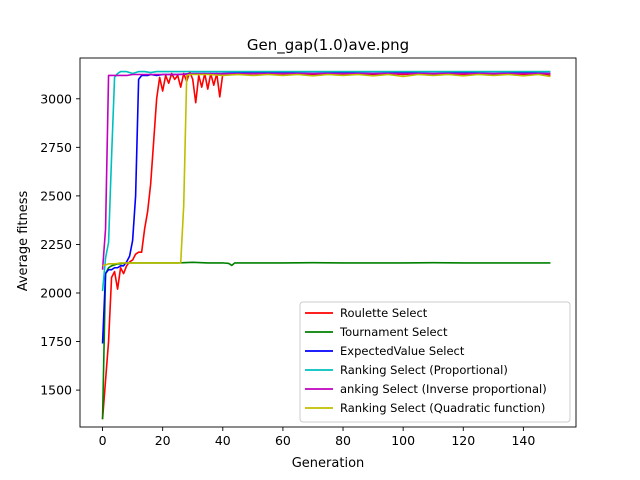 This screenshot has height=480, width=640. What do you see at coordinates (56, 390) in the screenshot?
I see `y-tick-label: 1500` at bounding box center [56, 390].